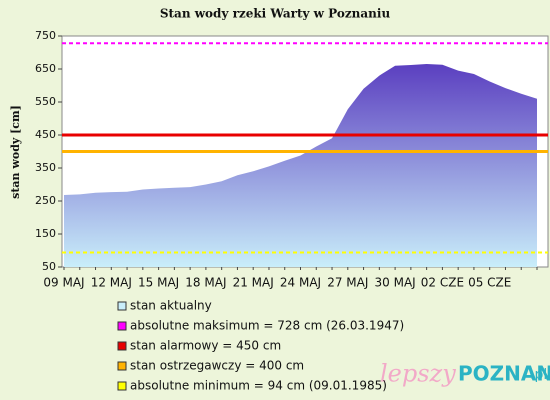 This screenshot has width=550, height=400. I want to click on legend-label: stan ostrzegawczy = 400 cm, so click(217, 366).